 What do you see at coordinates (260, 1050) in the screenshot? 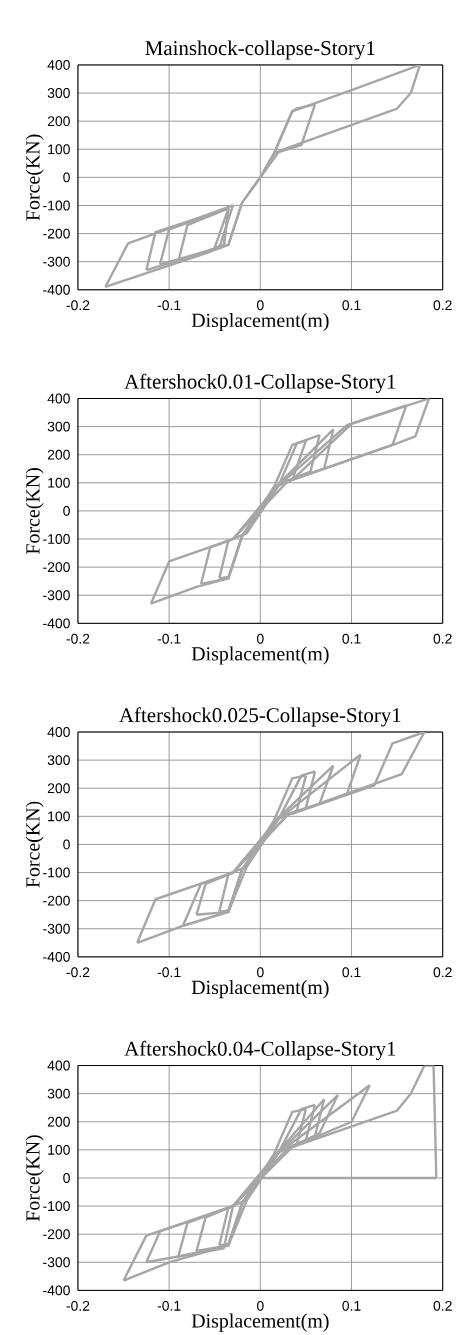
I see `chart-title: Aftershock0.04-Collapse-Story1` at bounding box center [260, 1050].